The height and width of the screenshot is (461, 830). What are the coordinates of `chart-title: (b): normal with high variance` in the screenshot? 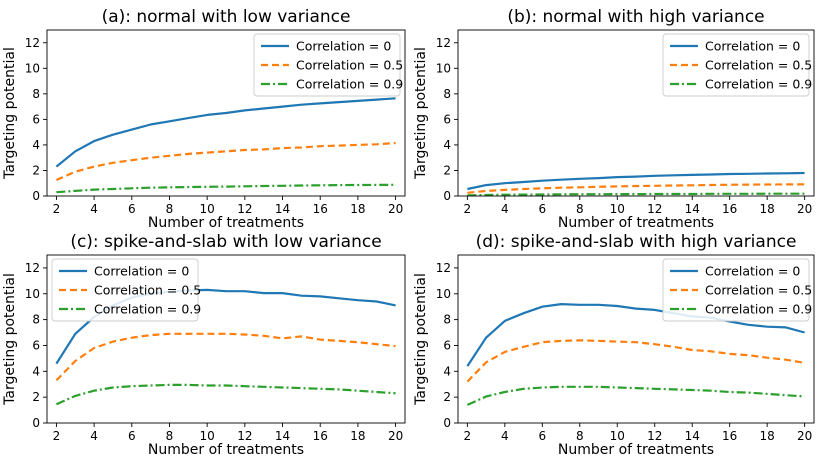 It's located at (635, 17).